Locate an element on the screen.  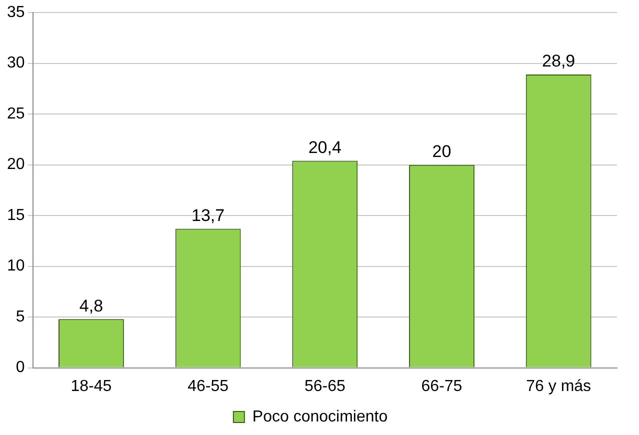
data-label: 28,9 is located at coordinates (559, 61).